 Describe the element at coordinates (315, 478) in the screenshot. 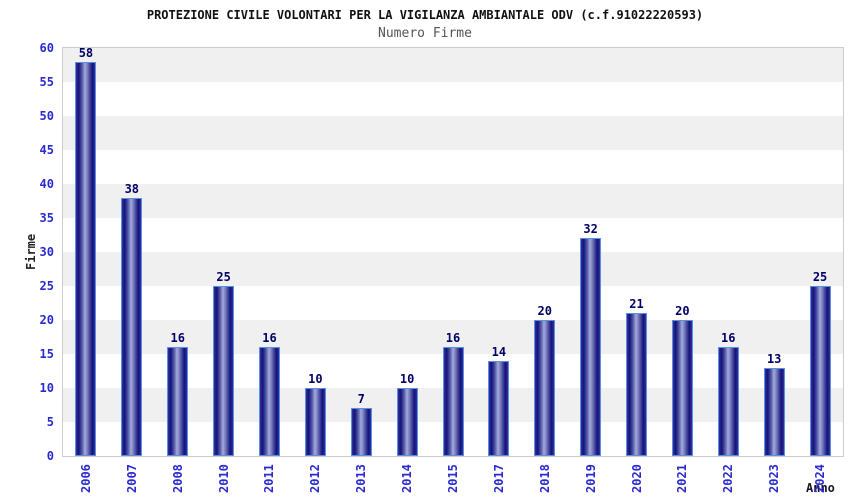

I see `x-tick-label: 2012` at that location.